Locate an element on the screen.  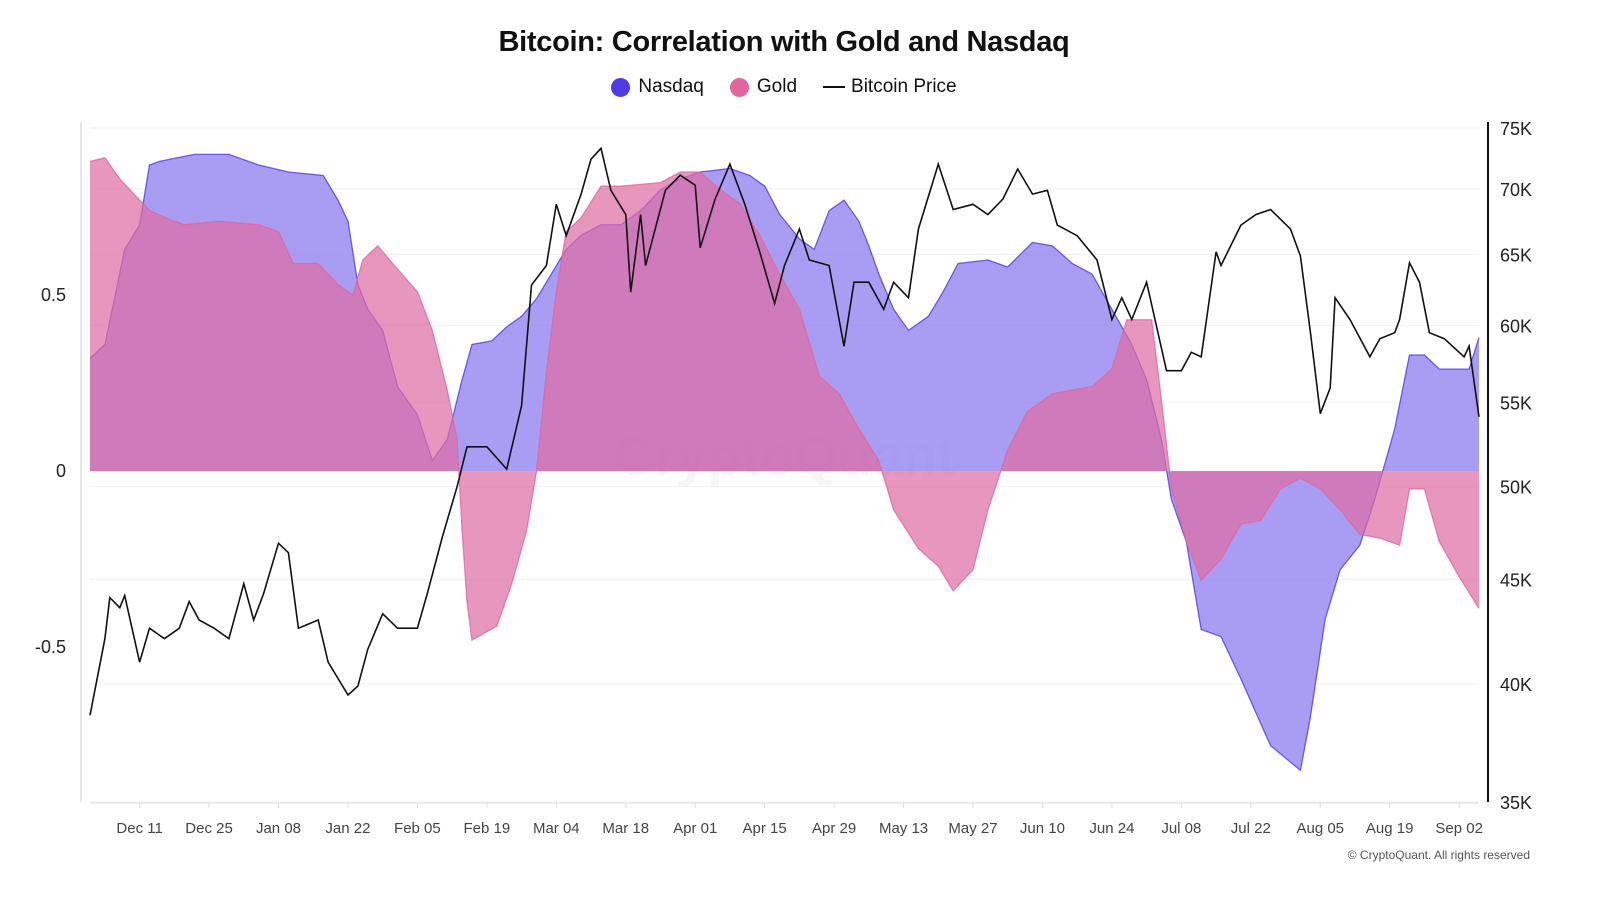
y-left-tick-label: 0 is located at coordinates (61, 471).